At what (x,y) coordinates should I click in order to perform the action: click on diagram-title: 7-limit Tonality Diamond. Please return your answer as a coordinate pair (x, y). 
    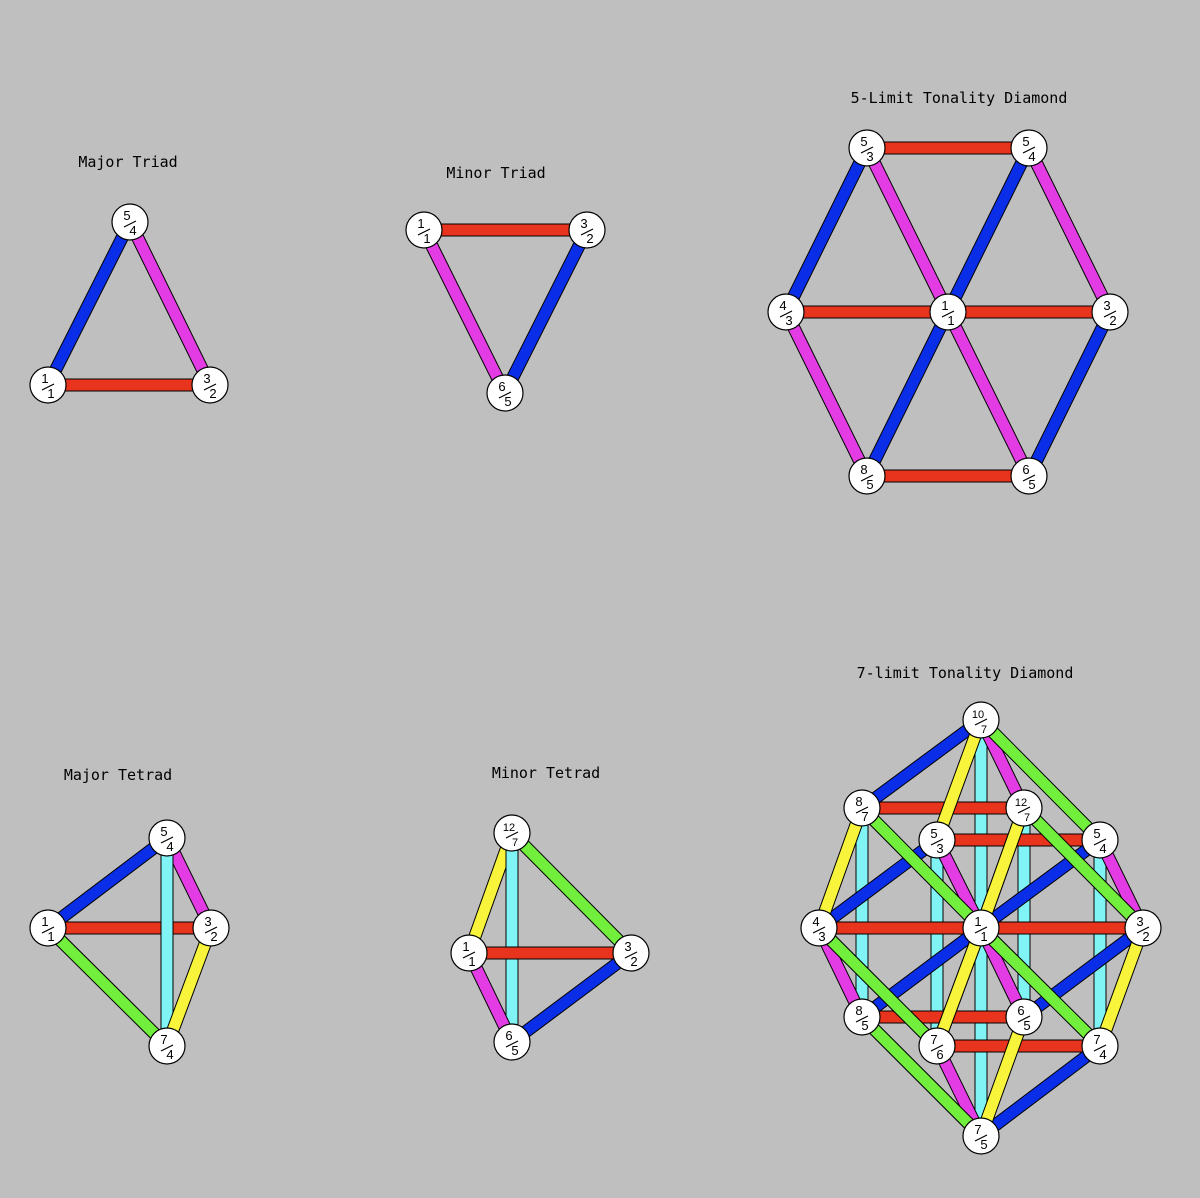
    Looking at the image, I should click on (965, 673).